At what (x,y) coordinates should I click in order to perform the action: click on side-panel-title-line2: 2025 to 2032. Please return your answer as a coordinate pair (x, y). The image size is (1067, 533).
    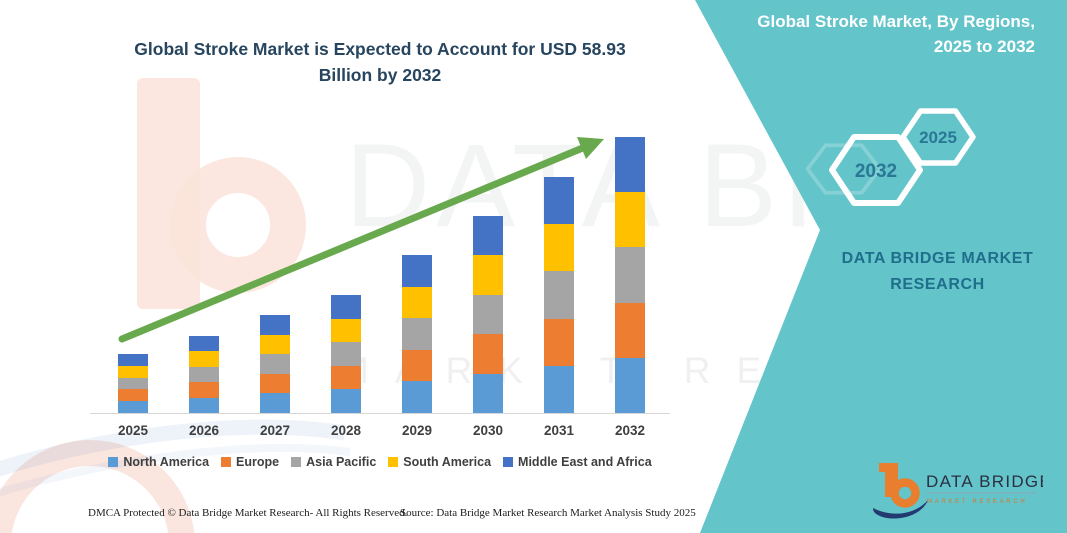
    Looking at the image, I should click on (984, 46).